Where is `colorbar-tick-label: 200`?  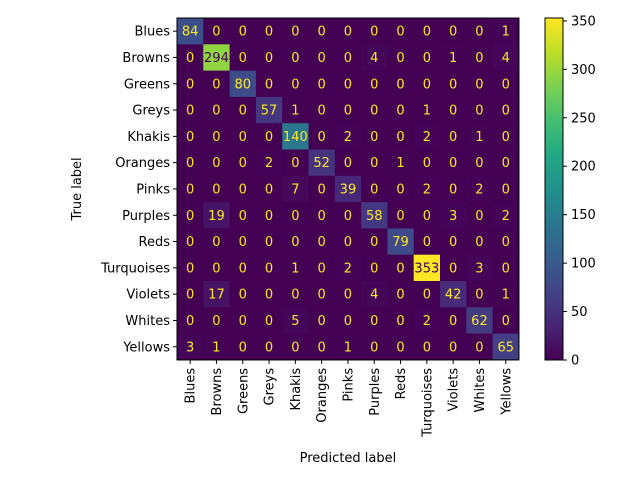
colorbar-tick-label: 200 is located at coordinates (583, 167).